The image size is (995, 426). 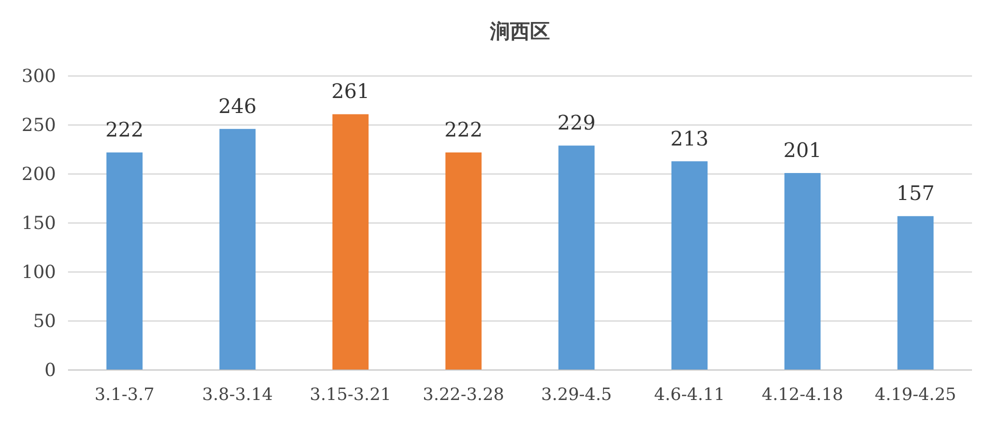 I want to click on data-label: 246, so click(x=237, y=106).